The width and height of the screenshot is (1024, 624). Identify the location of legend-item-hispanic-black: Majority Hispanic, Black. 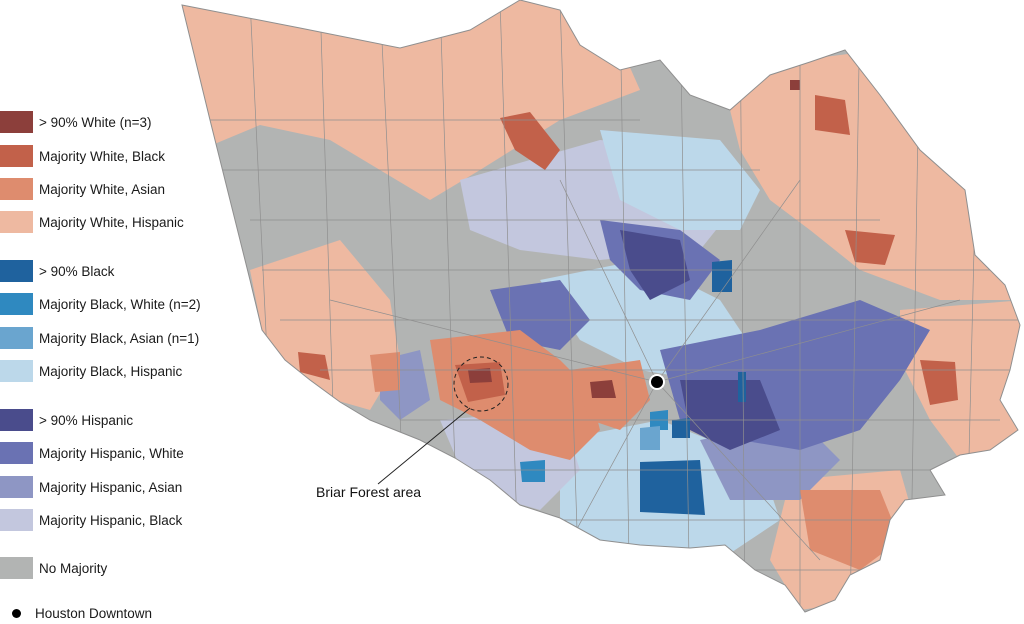
(91, 520).